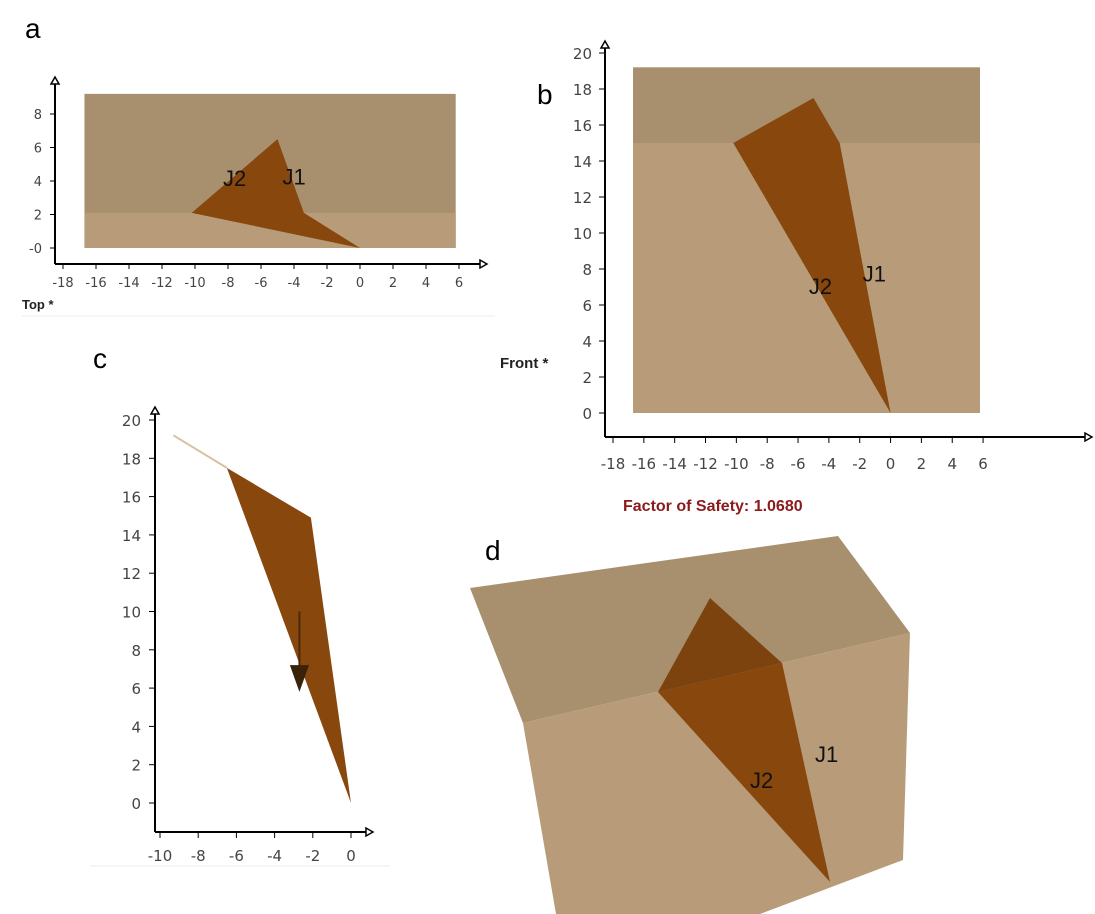  I want to click on x-tick-label-a: -12, so click(161, 283).